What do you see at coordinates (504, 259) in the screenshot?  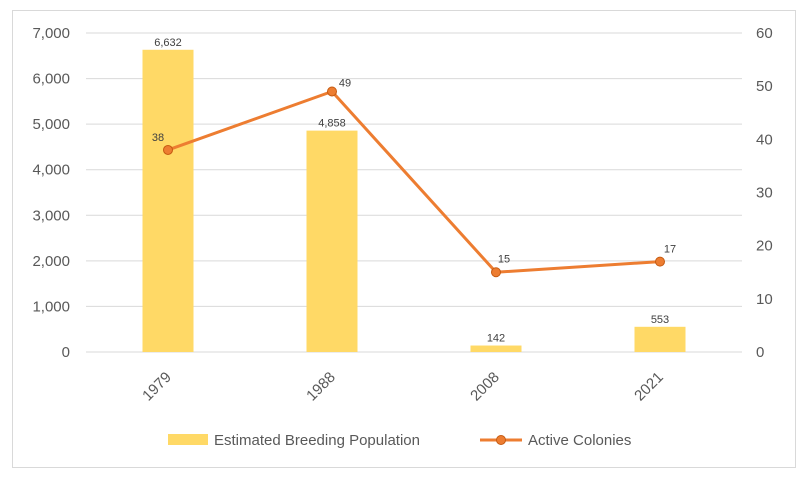 I see `line-data-label: 15` at bounding box center [504, 259].